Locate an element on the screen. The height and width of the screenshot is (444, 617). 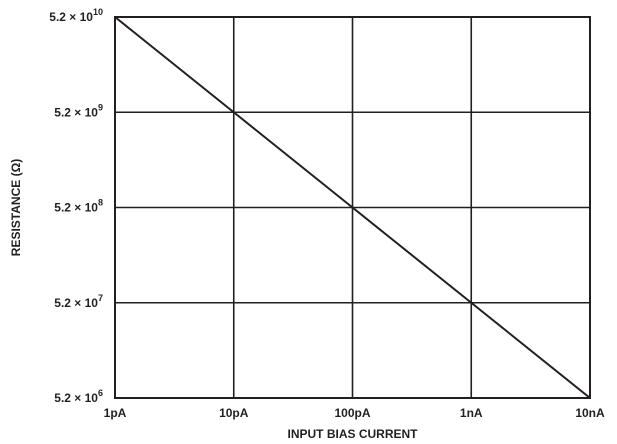
x-tick-label: 100pA is located at coordinates (352, 413).